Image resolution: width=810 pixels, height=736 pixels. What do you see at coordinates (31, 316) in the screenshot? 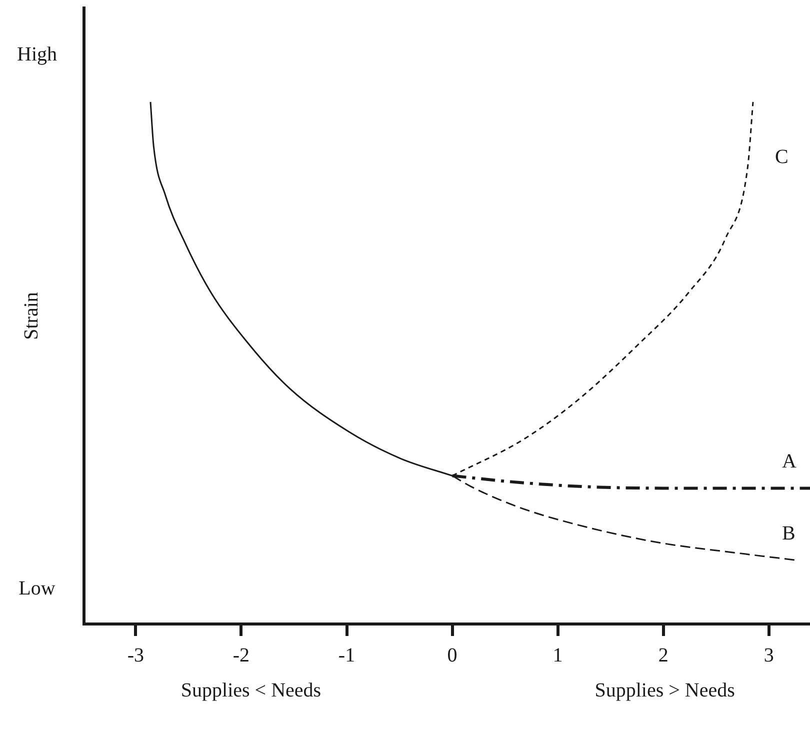
I see `y-axis-title: Strain` at bounding box center [31, 316].